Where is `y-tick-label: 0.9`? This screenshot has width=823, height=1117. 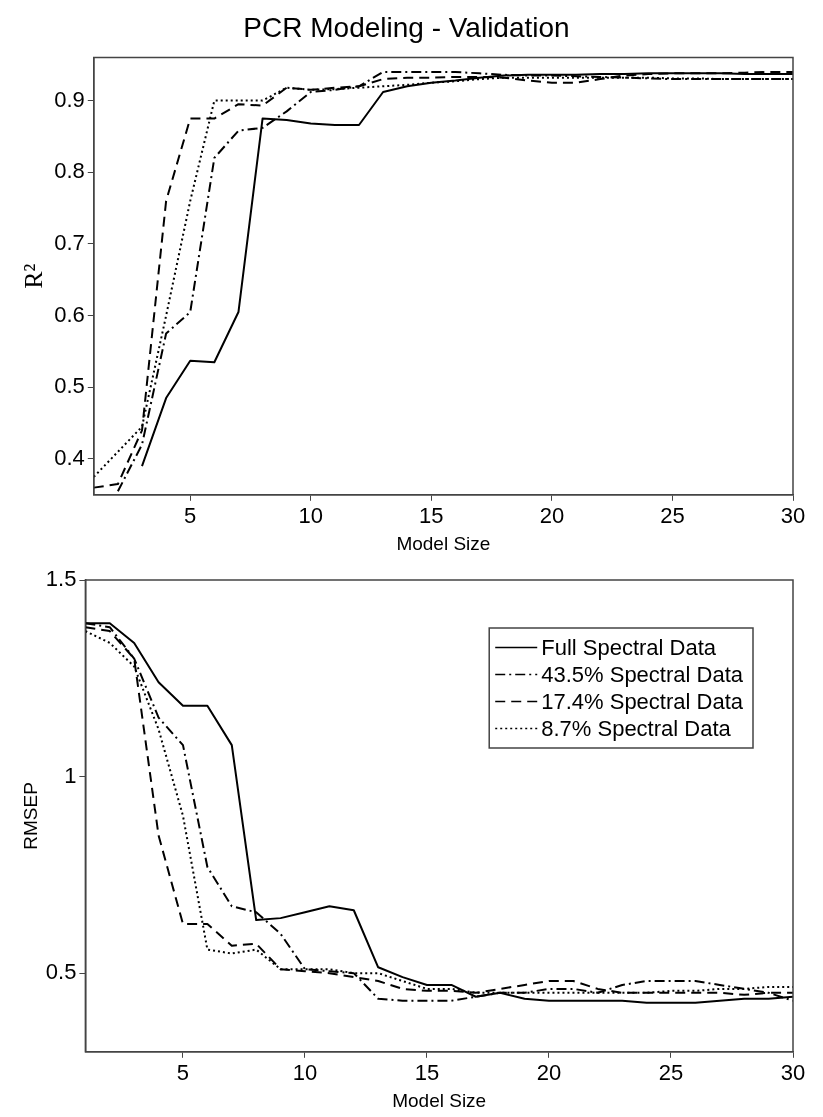
y-tick-label: 0.9 is located at coordinates (69, 99).